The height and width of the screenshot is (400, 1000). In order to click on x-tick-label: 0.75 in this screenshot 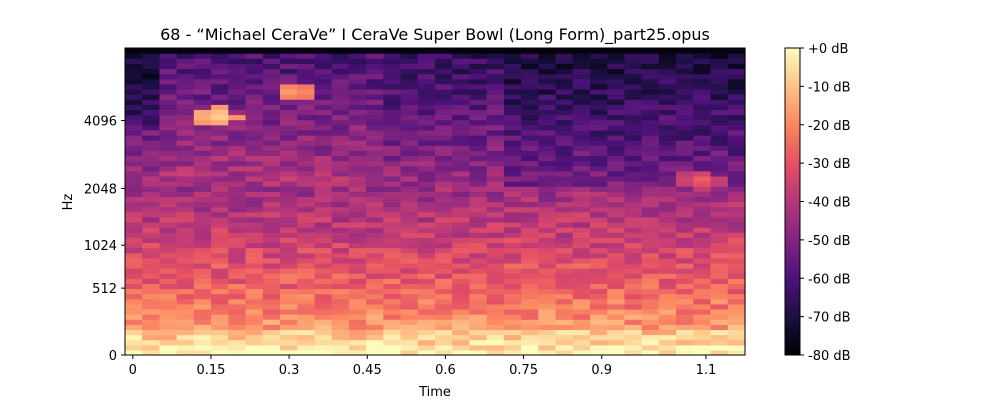, I will do `click(523, 370)`.